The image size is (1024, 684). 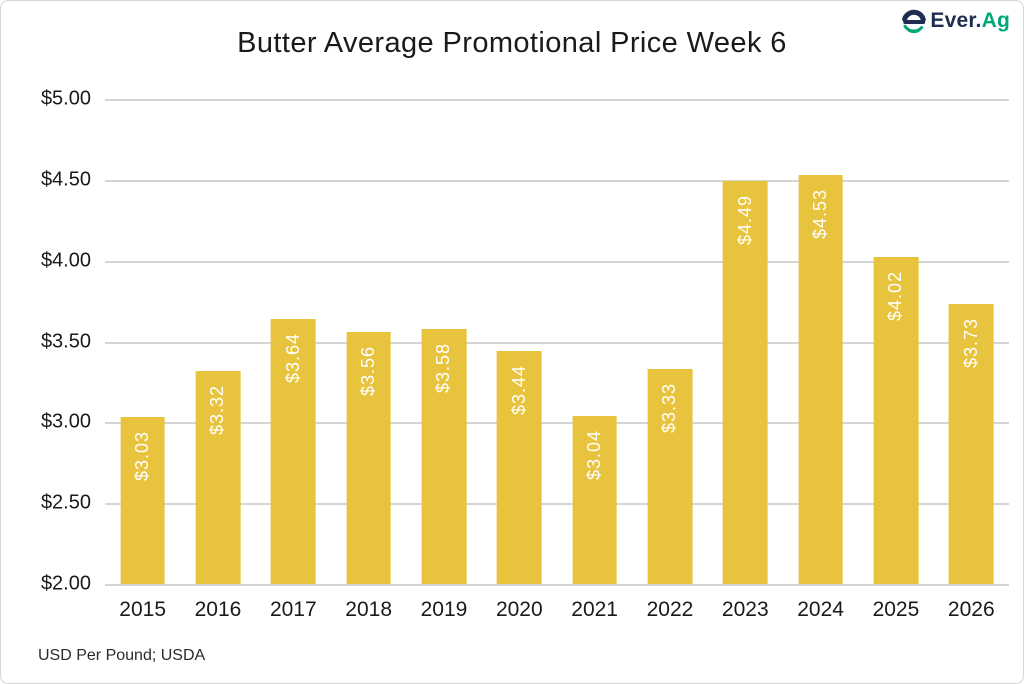 What do you see at coordinates (65, 583) in the screenshot?
I see `y-tick-label: $2.00` at bounding box center [65, 583].